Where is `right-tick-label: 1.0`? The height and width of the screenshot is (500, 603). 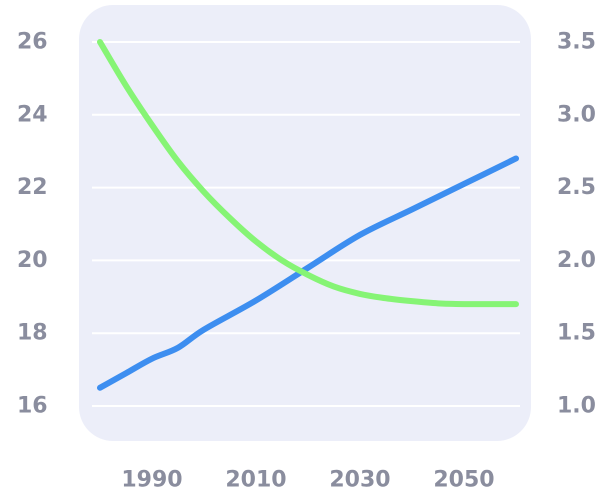 right-tick-label: 1.0 is located at coordinates (576, 406).